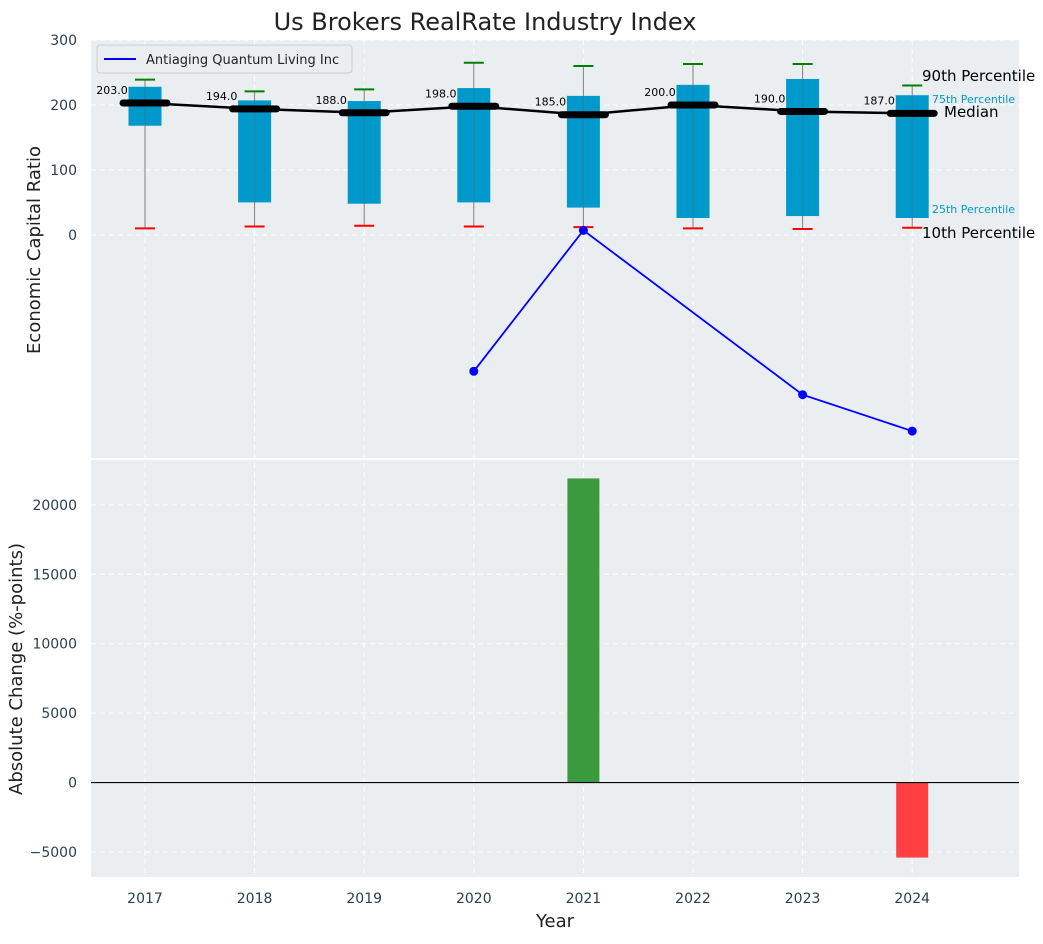 The width and height of the screenshot is (1043, 944). I want to click on legend: Antiaging Quantum Living Inc, so click(224, 59).